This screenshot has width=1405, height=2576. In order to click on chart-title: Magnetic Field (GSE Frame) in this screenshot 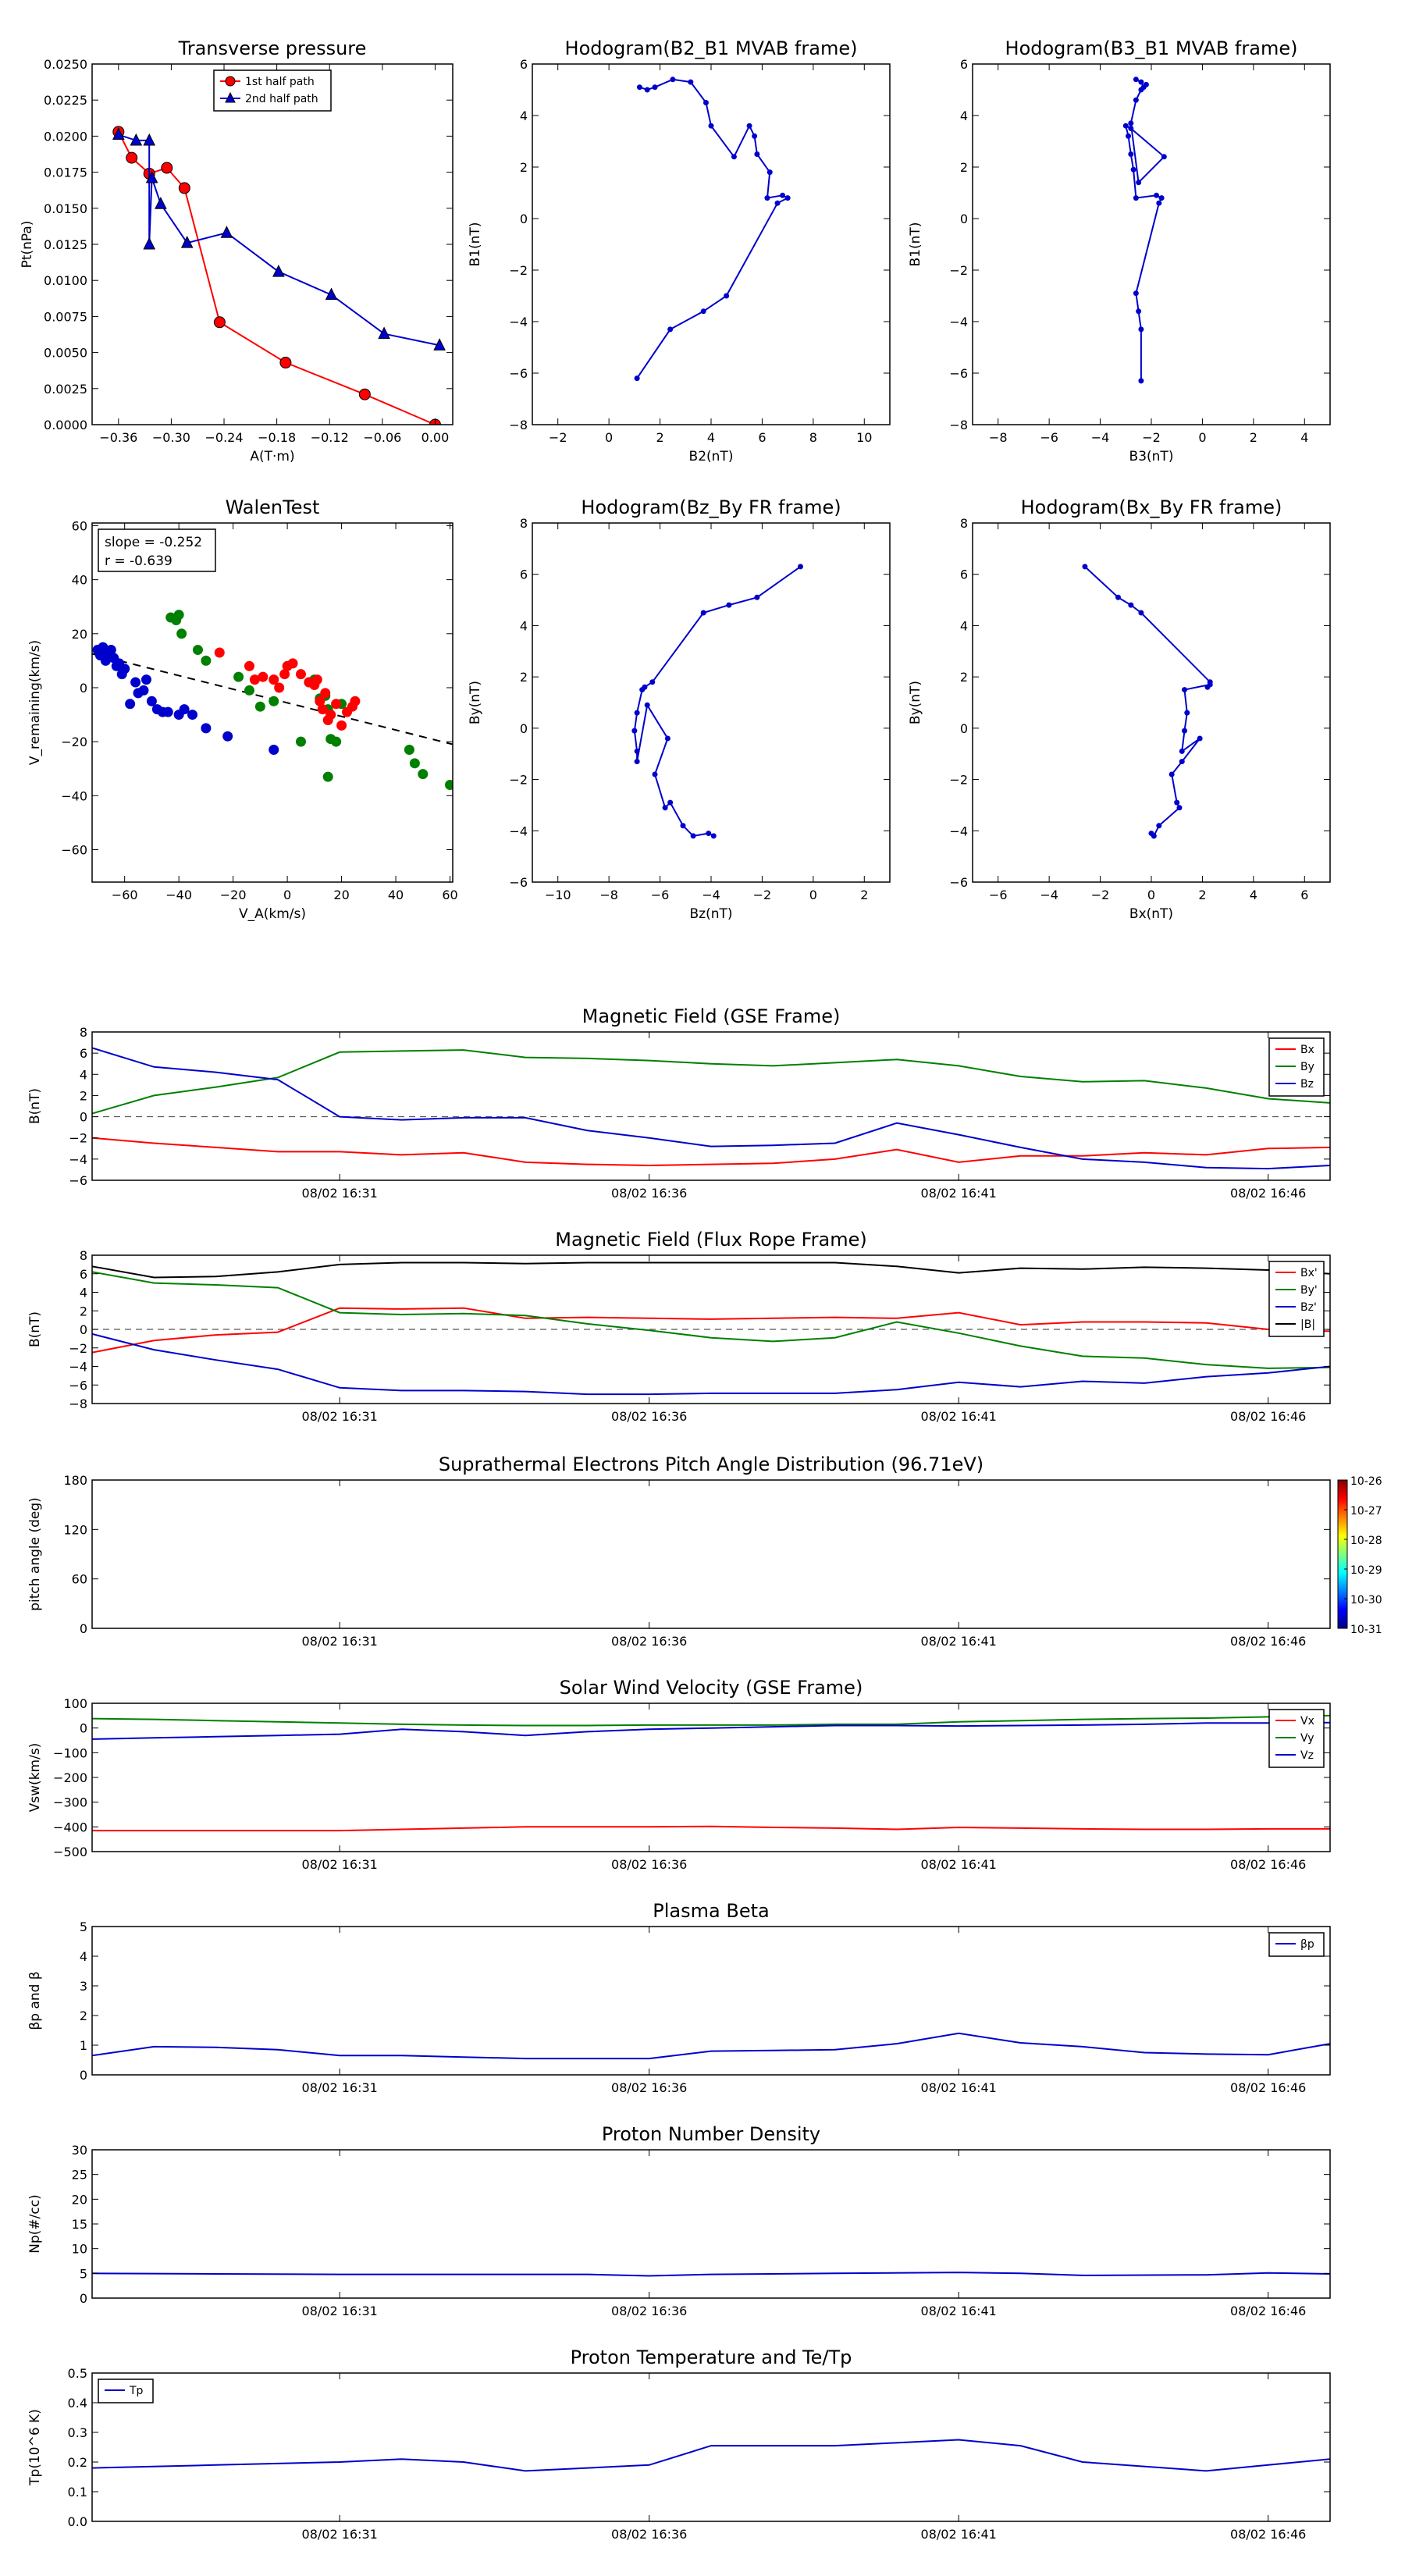, I will do `click(712, 1016)`.